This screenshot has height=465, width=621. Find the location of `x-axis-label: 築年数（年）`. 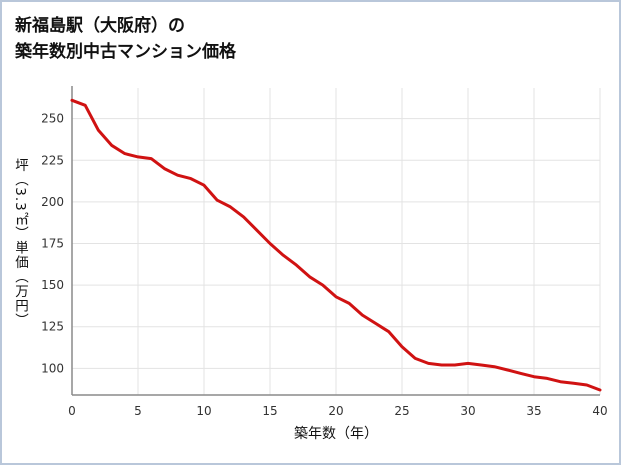

x-axis-label: 築年数（年） is located at coordinates (336, 434).